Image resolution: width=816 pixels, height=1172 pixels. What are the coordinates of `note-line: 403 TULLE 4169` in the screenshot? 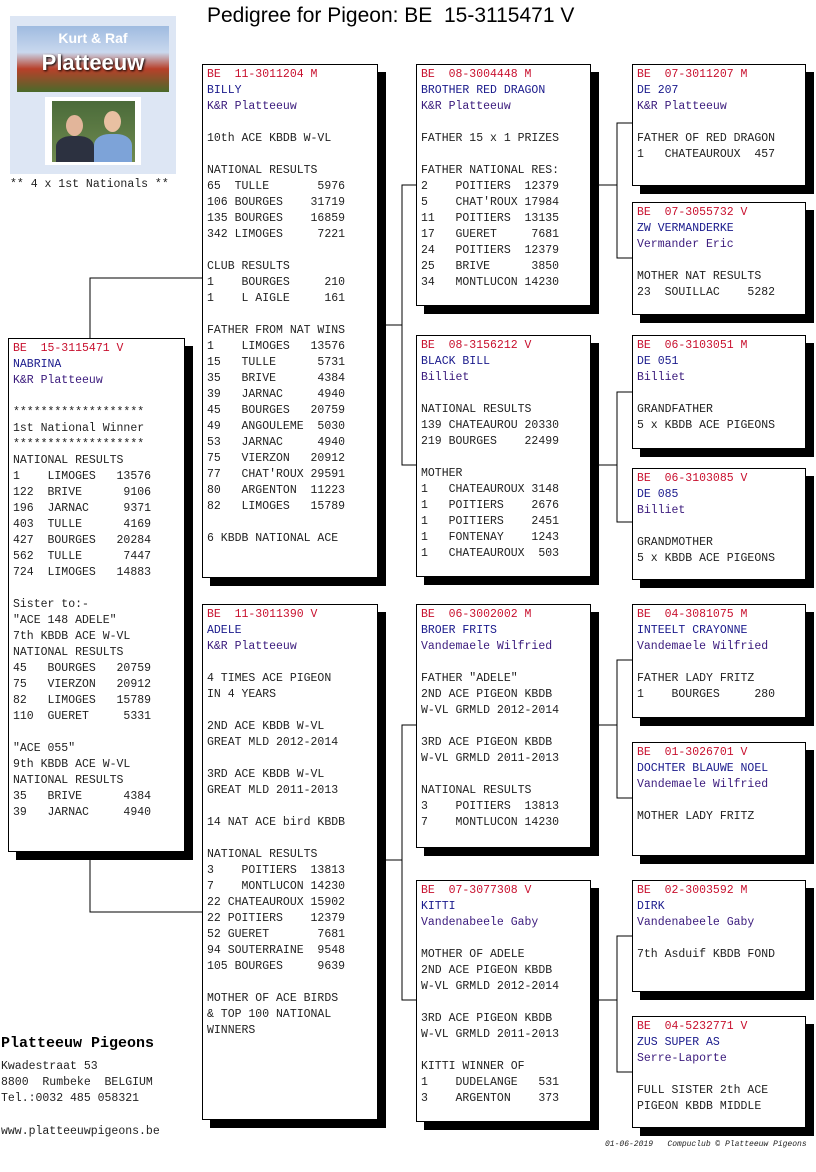 It's located at (82, 524).